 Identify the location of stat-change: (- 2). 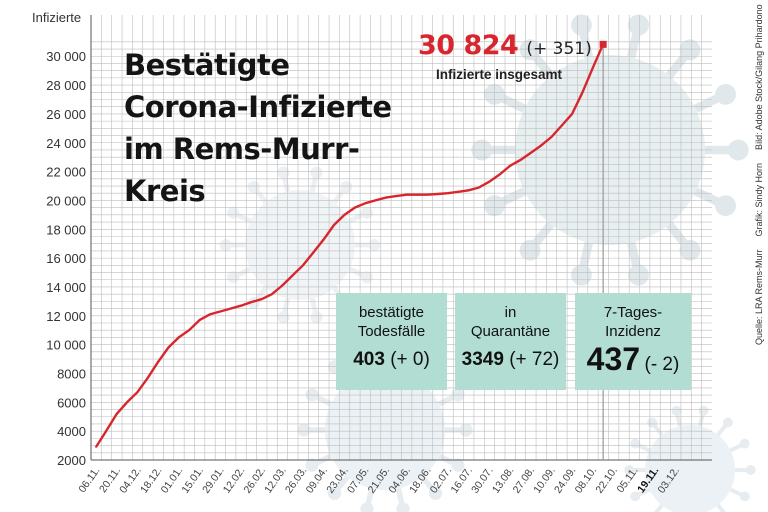
(662, 364).